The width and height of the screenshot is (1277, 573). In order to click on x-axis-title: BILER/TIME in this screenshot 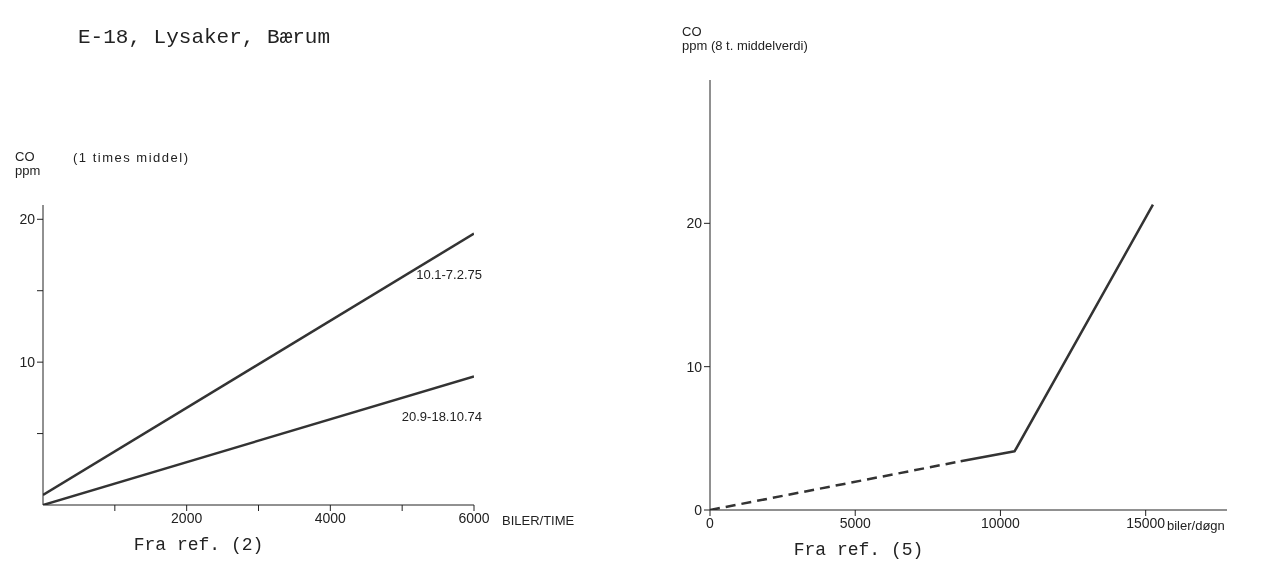, I will do `click(538, 520)`.